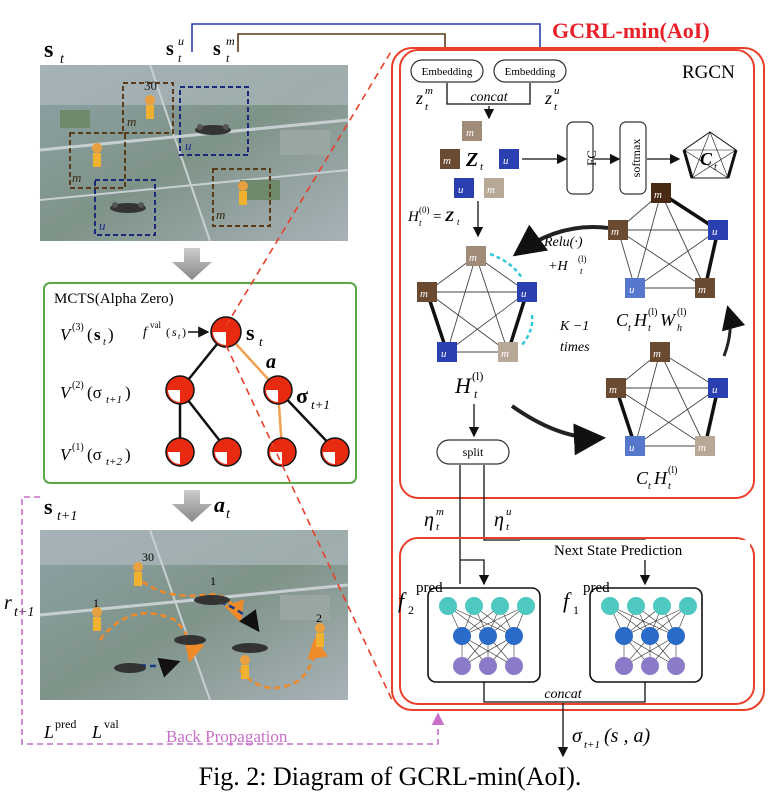 This screenshot has height=799, width=781. Describe the element at coordinates (613, 390) in the screenshot. I see `cth-m3: m` at that location.